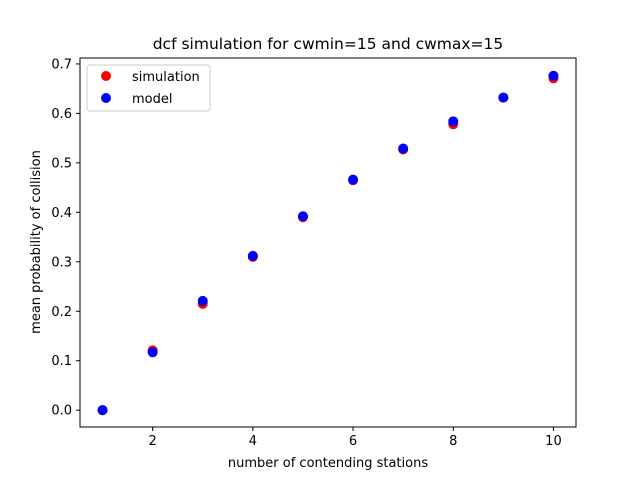  What do you see at coordinates (61, 213) in the screenshot?
I see `y-tick-label: 0.4` at bounding box center [61, 213].